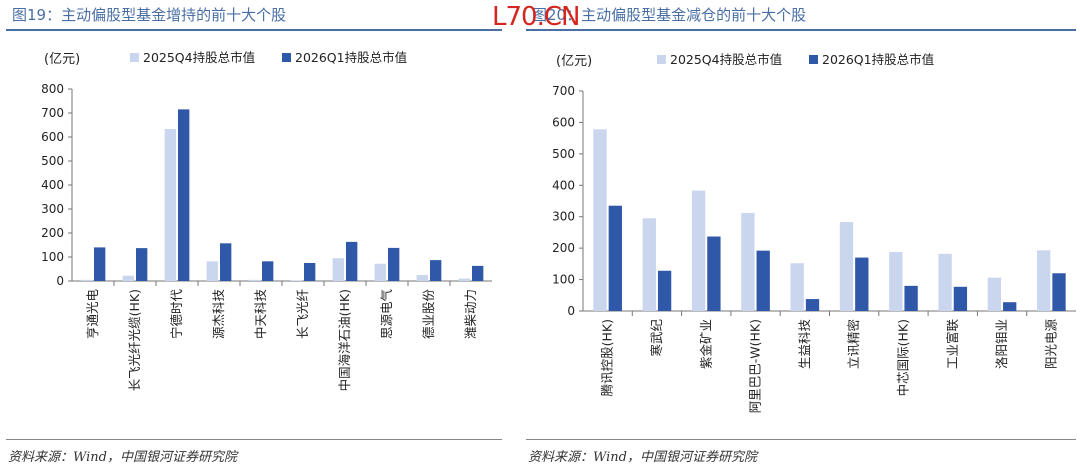  I want to click on y-tick-label: 800, so click(52, 89).